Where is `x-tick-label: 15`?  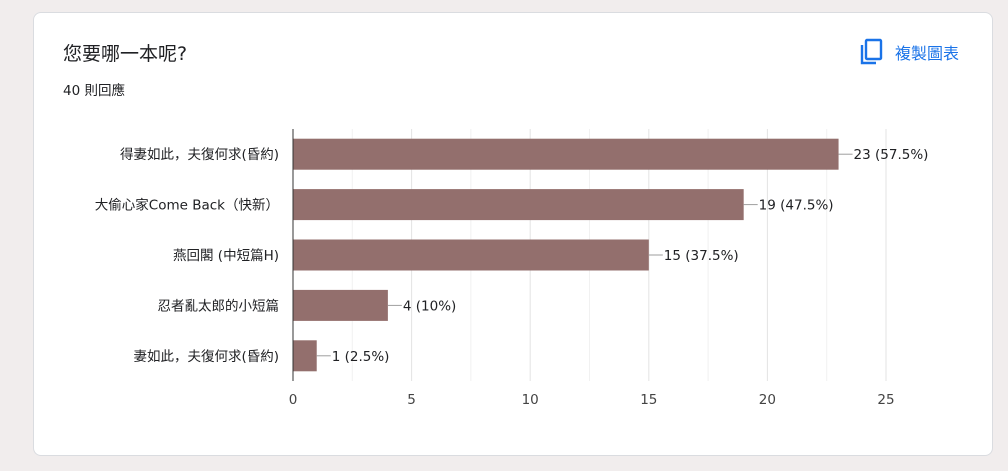 x-tick-label: 15 is located at coordinates (648, 400).